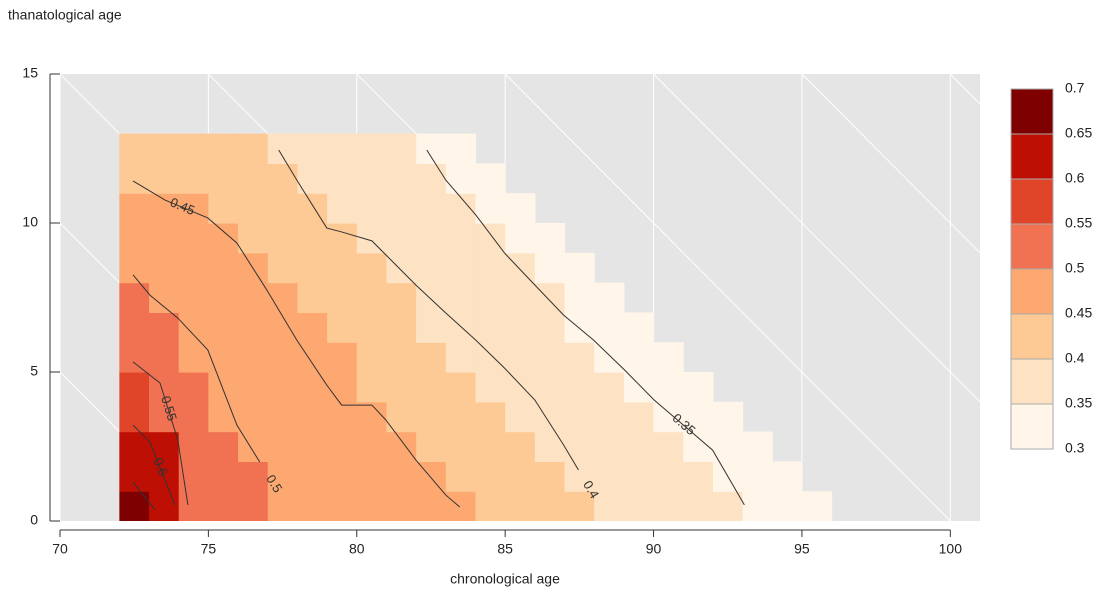 The height and width of the screenshot is (596, 1104). I want to click on legend-label: 0.4, so click(1075, 358).